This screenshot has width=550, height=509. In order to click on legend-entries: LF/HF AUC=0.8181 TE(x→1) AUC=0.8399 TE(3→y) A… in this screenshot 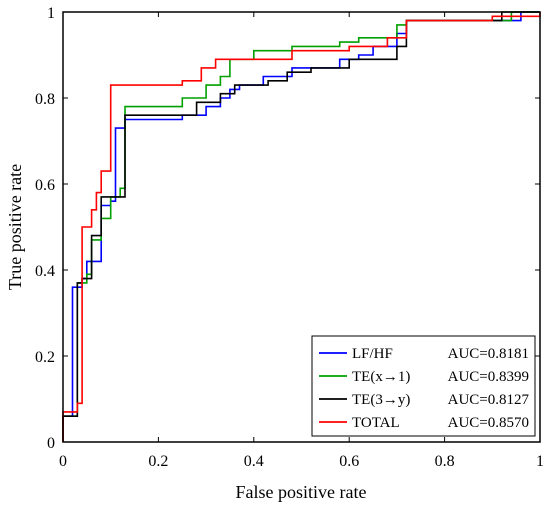, I will do `click(424, 388)`.